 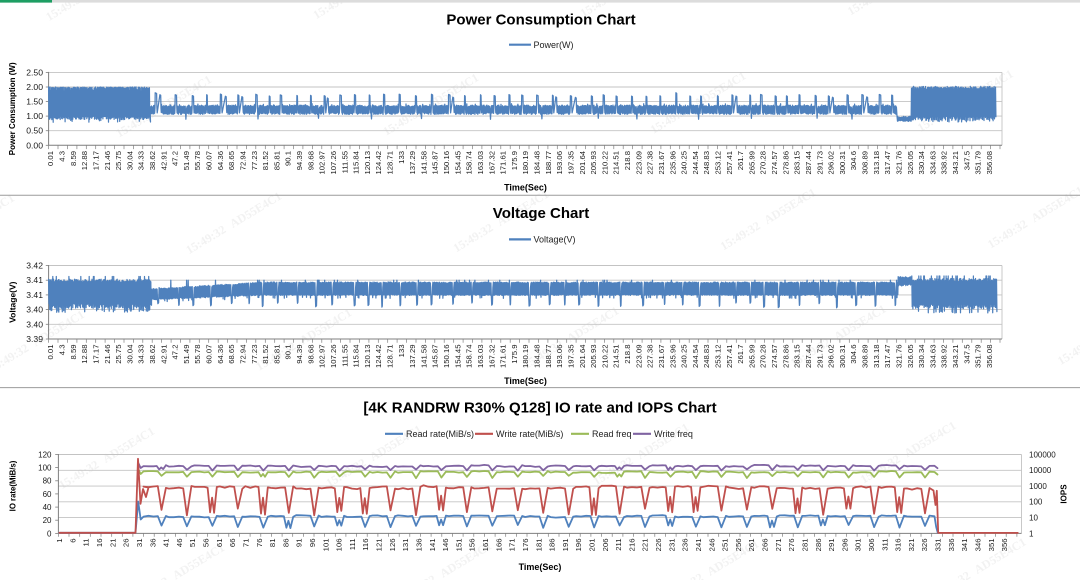 What do you see at coordinates (259, 543) in the screenshot?
I see `svg-text: 76` at bounding box center [259, 543].